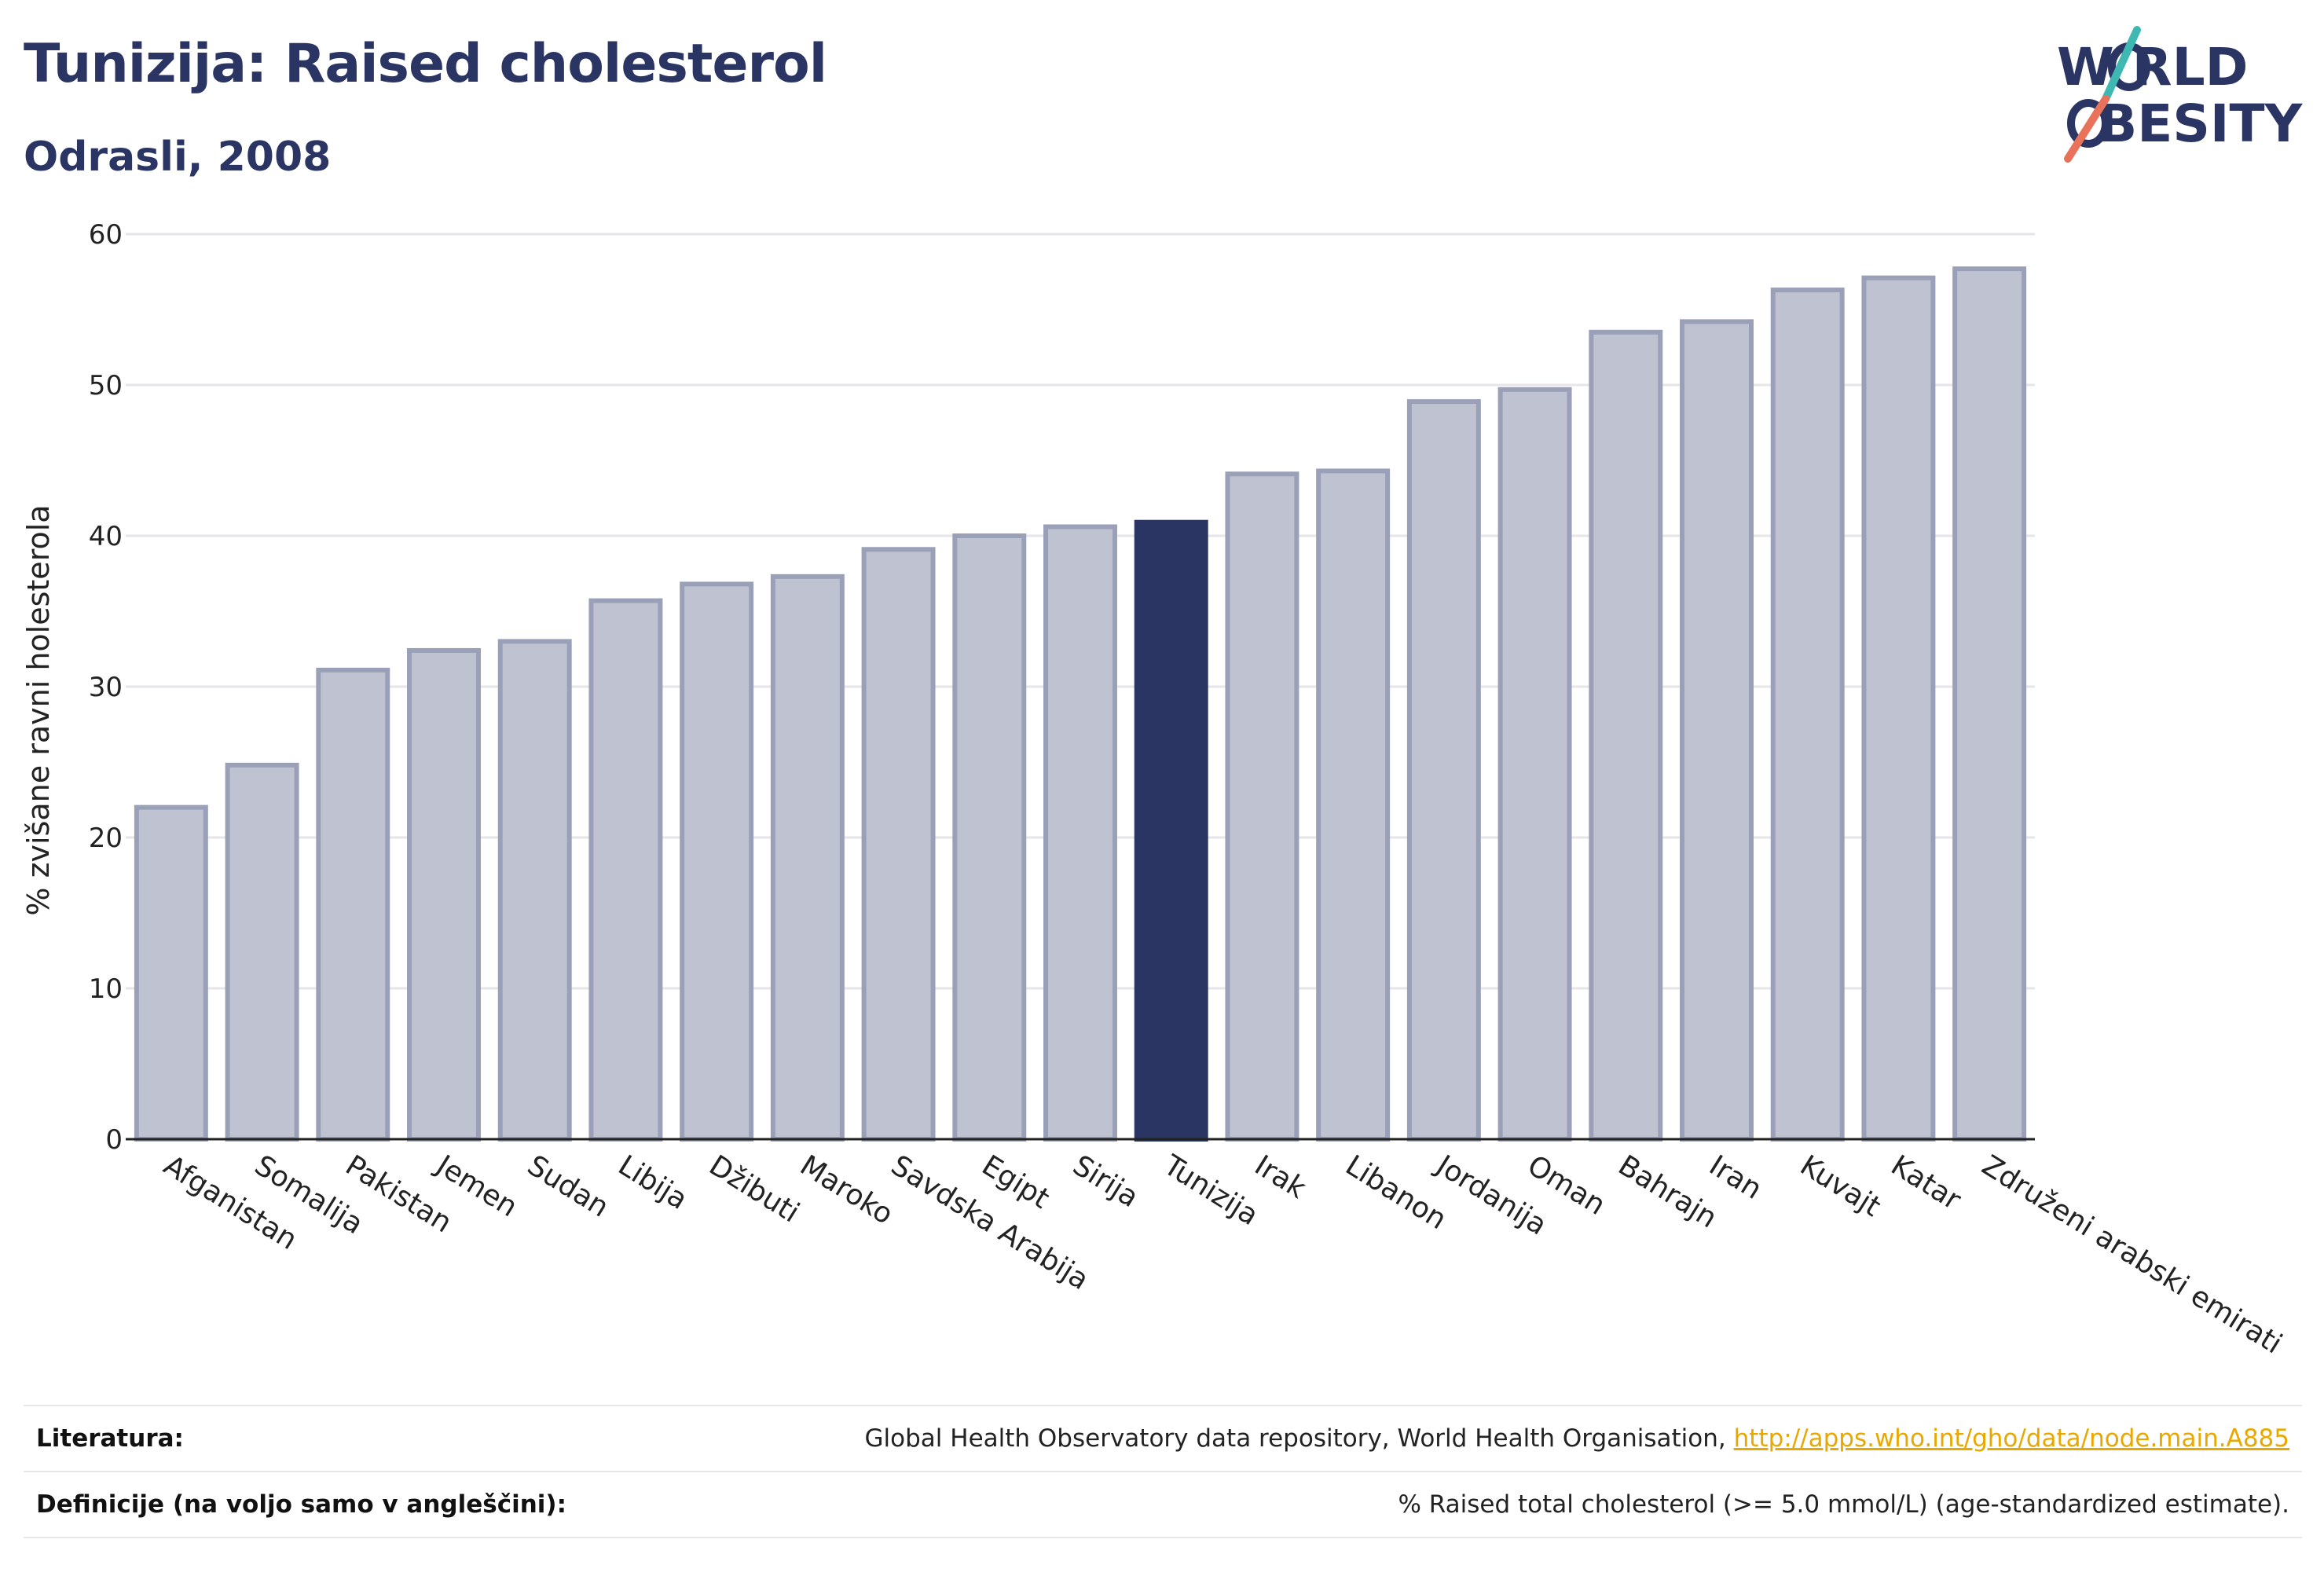 The width and height of the screenshot is (2324, 1576). Describe the element at coordinates (106, 989) in the screenshot. I see `y-tick-label: 10` at that location.